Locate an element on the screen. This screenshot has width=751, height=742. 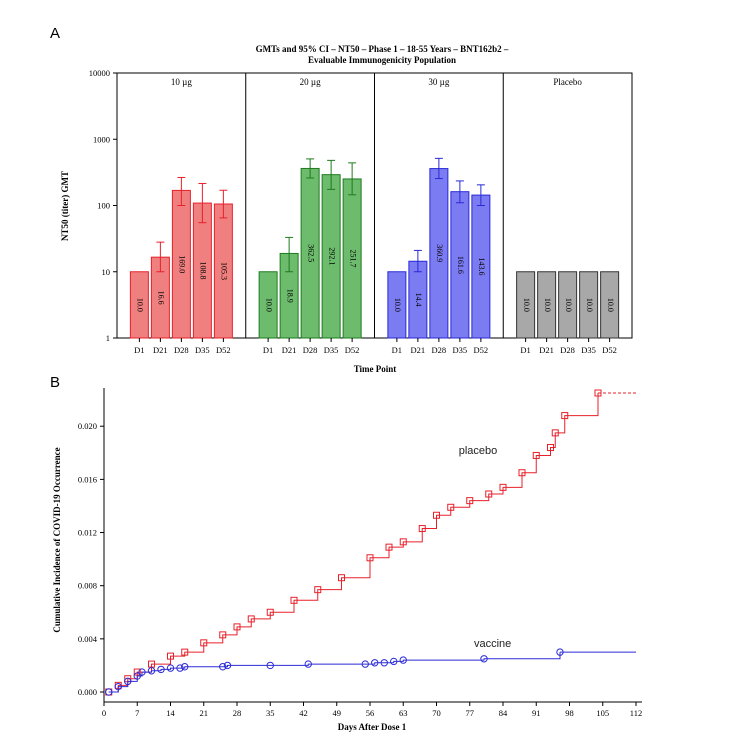
y-tick-label: 0.012 is located at coordinates (87, 533).